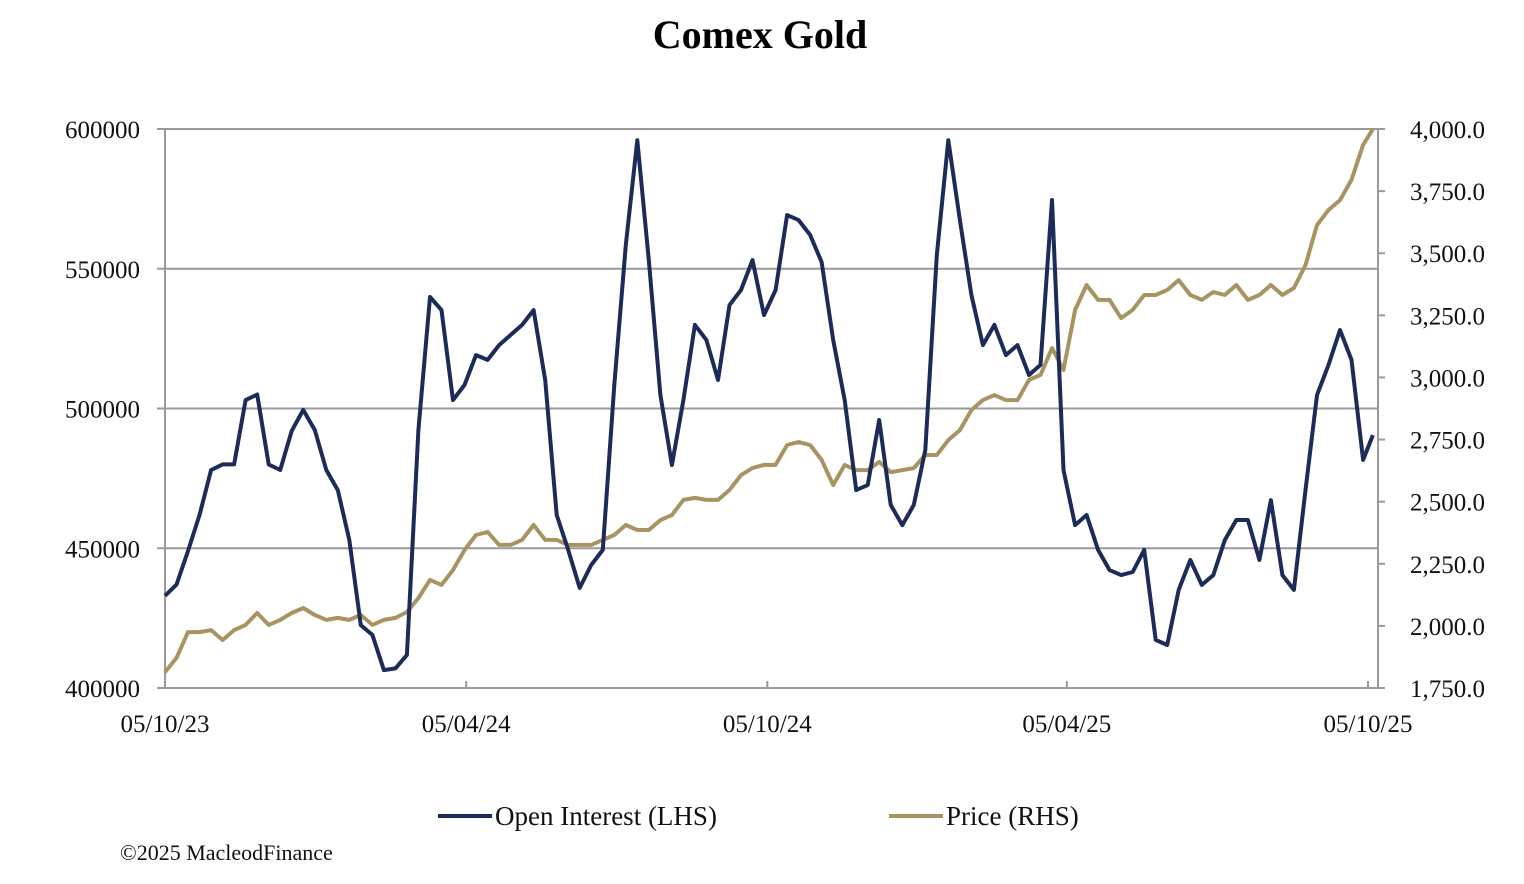 The image size is (1524, 884). What do you see at coordinates (1447, 565) in the screenshot?
I see `right-tick-label: 2,250.0` at bounding box center [1447, 565].